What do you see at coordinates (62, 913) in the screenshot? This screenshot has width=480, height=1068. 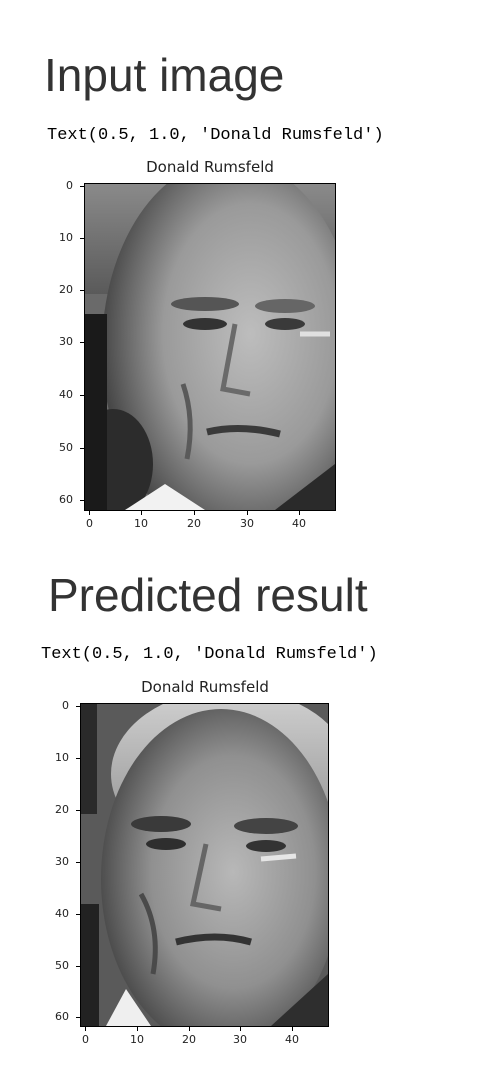 I see `predicted-ytick: 40` at bounding box center [62, 913].